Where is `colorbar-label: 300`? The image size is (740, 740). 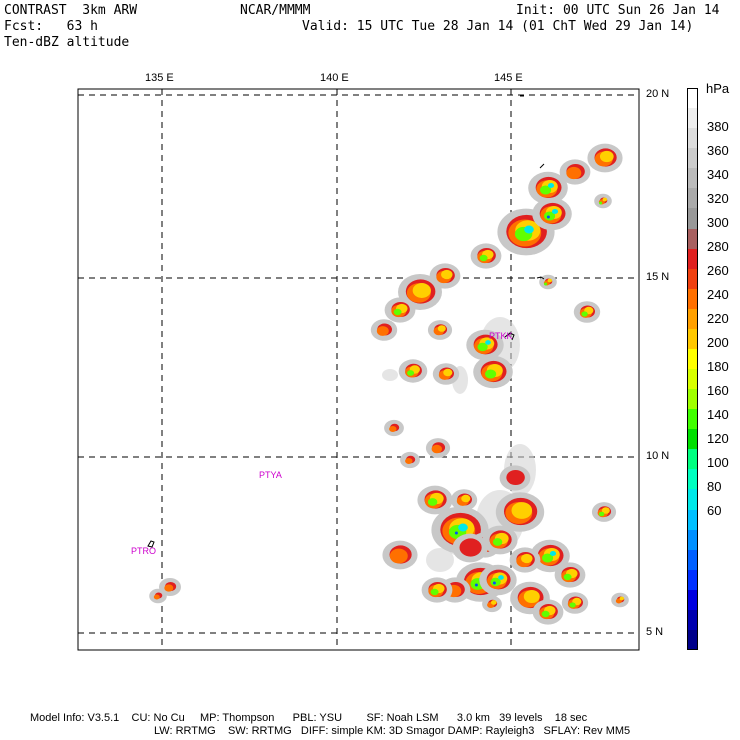
colorbar-label: 300 is located at coordinates (718, 222).